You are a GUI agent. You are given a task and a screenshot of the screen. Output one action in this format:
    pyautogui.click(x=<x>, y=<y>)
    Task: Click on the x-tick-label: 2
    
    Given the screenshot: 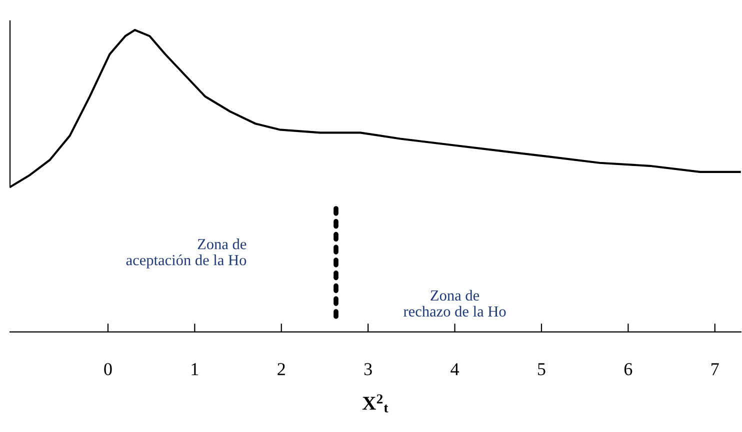 What is the action you would take?
    pyautogui.click(x=281, y=369)
    